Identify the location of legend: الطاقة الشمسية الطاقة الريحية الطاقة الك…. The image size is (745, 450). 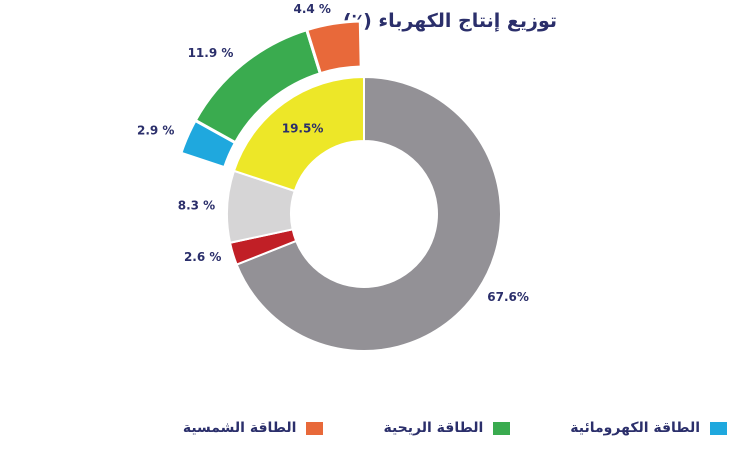
(455, 428).